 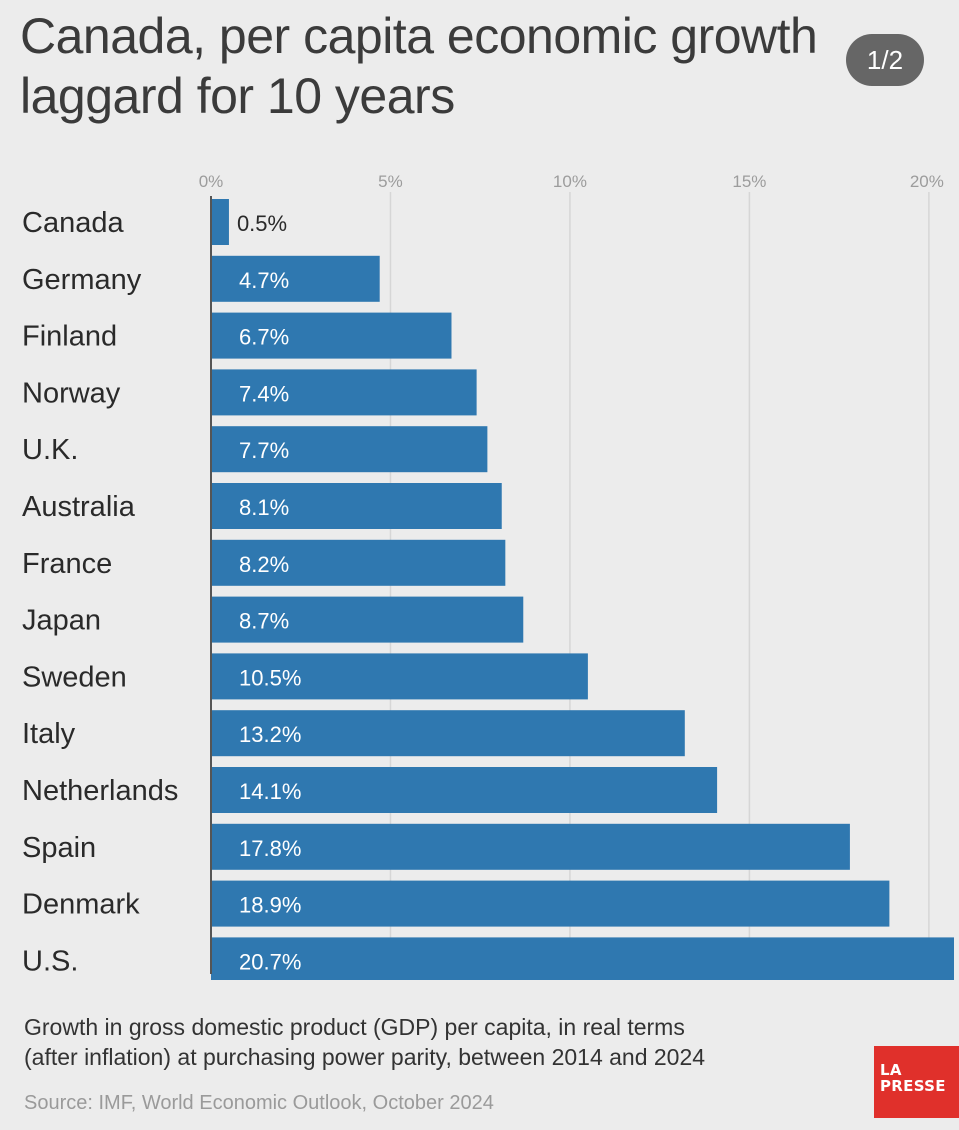 I want to click on category-label: France, so click(x=67, y=564).